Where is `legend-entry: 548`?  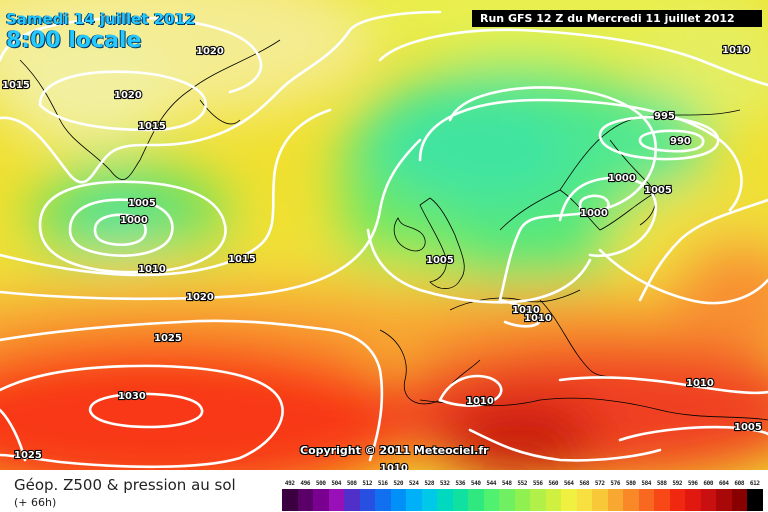 legend-entry: 548 is located at coordinates (507, 495).